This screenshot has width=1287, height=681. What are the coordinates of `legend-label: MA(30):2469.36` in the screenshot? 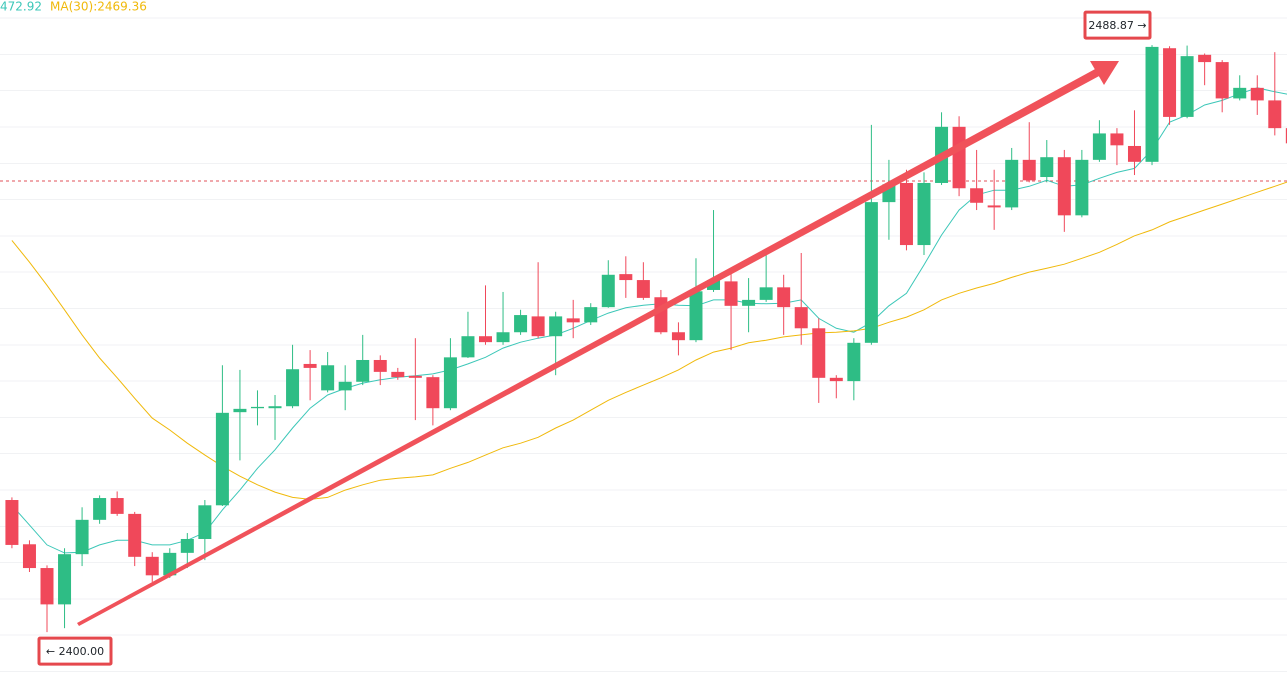 It's located at (98, 7).